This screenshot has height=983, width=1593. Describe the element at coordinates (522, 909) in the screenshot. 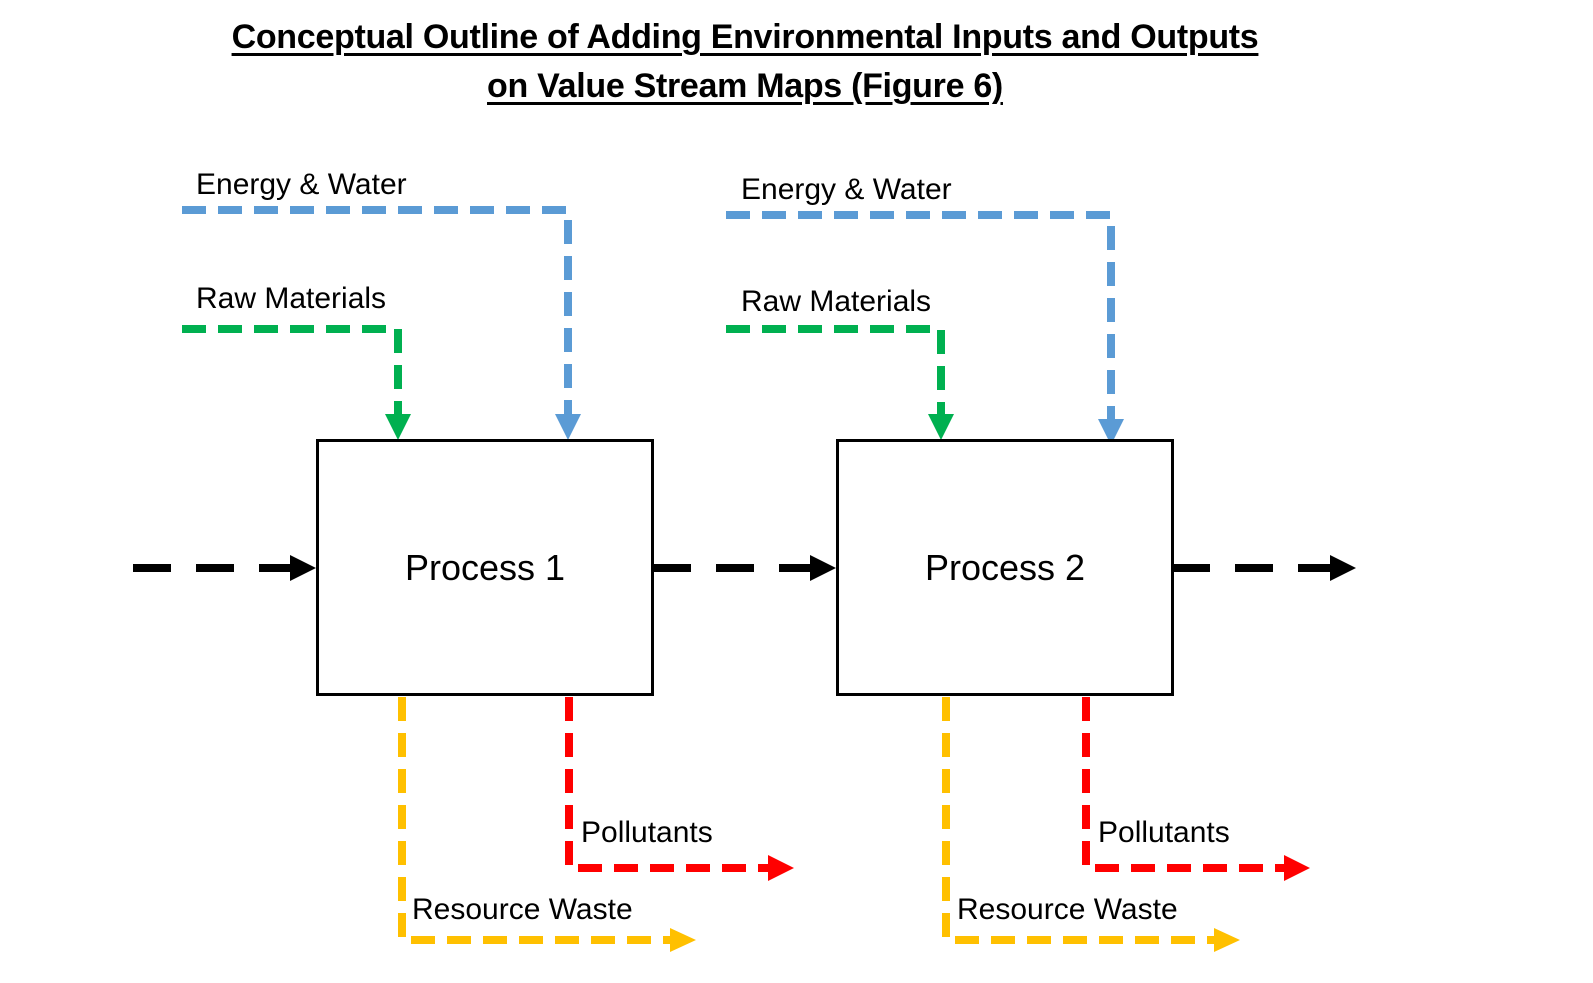

I see `p1-resource-waste-label: Resource Waste` at that location.